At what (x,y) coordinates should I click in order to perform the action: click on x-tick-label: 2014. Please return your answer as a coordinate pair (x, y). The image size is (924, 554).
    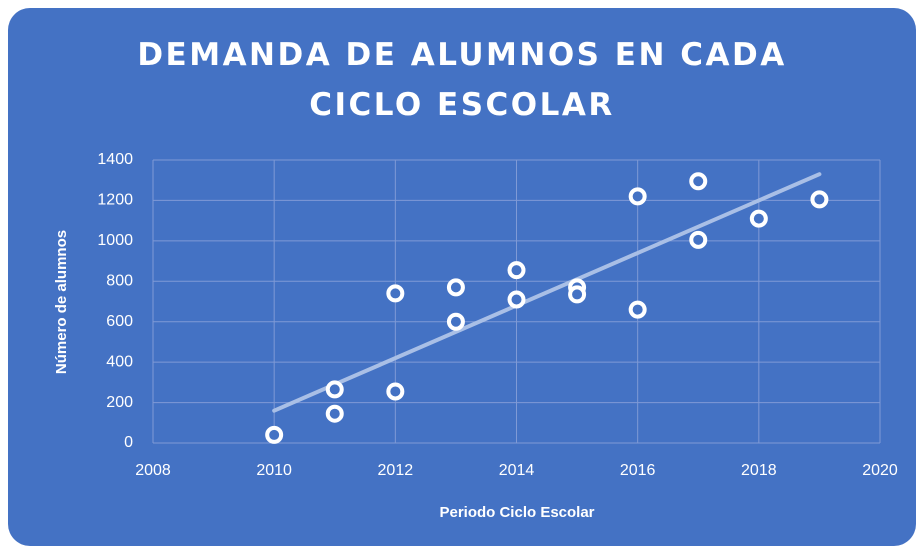
    Looking at the image, I should click on (517, 470).